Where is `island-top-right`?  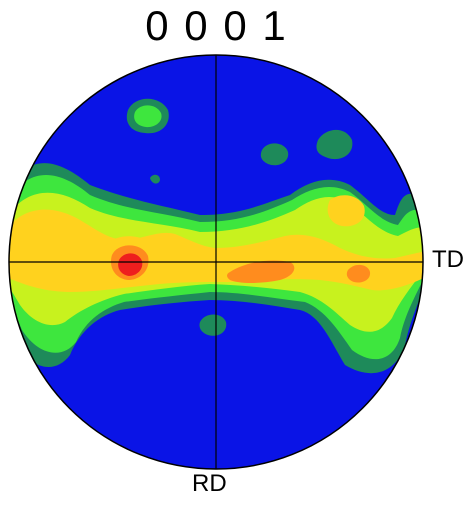
island-top-right is located at coordinates (334, 144).